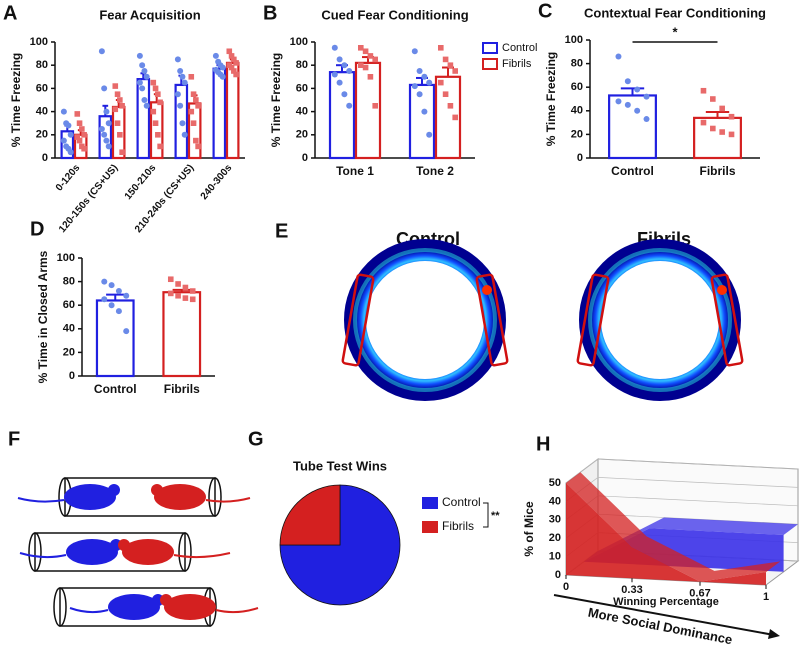 Image resolution: width=800 pixels, height=646 pixels. What do you see at coordinates (666, 602) in the screenshot?
I see `x-axis-label: Winning Percentage` at bounding box center [666, 602].